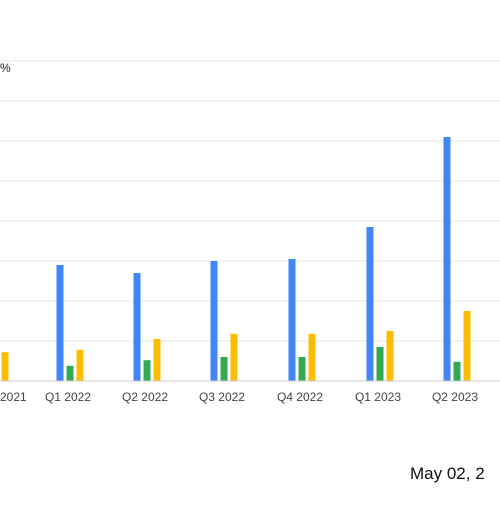  Describe the element at coordinates (455, 397) in the screenshot. I see `x-tick-label: Q2 2023` at that location.